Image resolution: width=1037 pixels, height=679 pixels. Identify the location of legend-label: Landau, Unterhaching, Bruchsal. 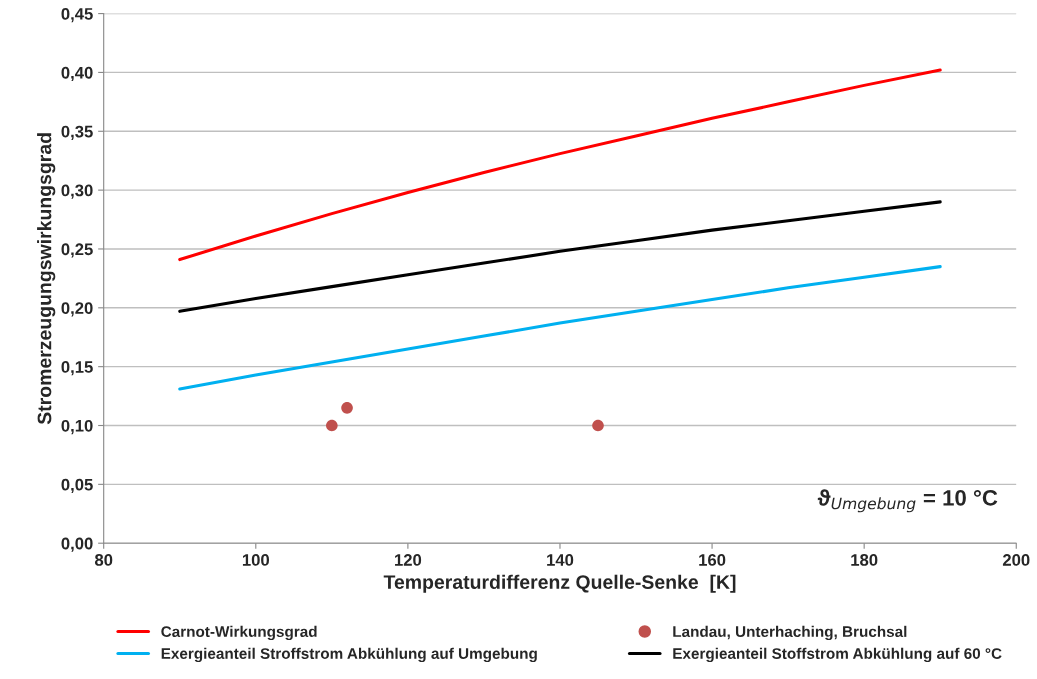
(790, 633).